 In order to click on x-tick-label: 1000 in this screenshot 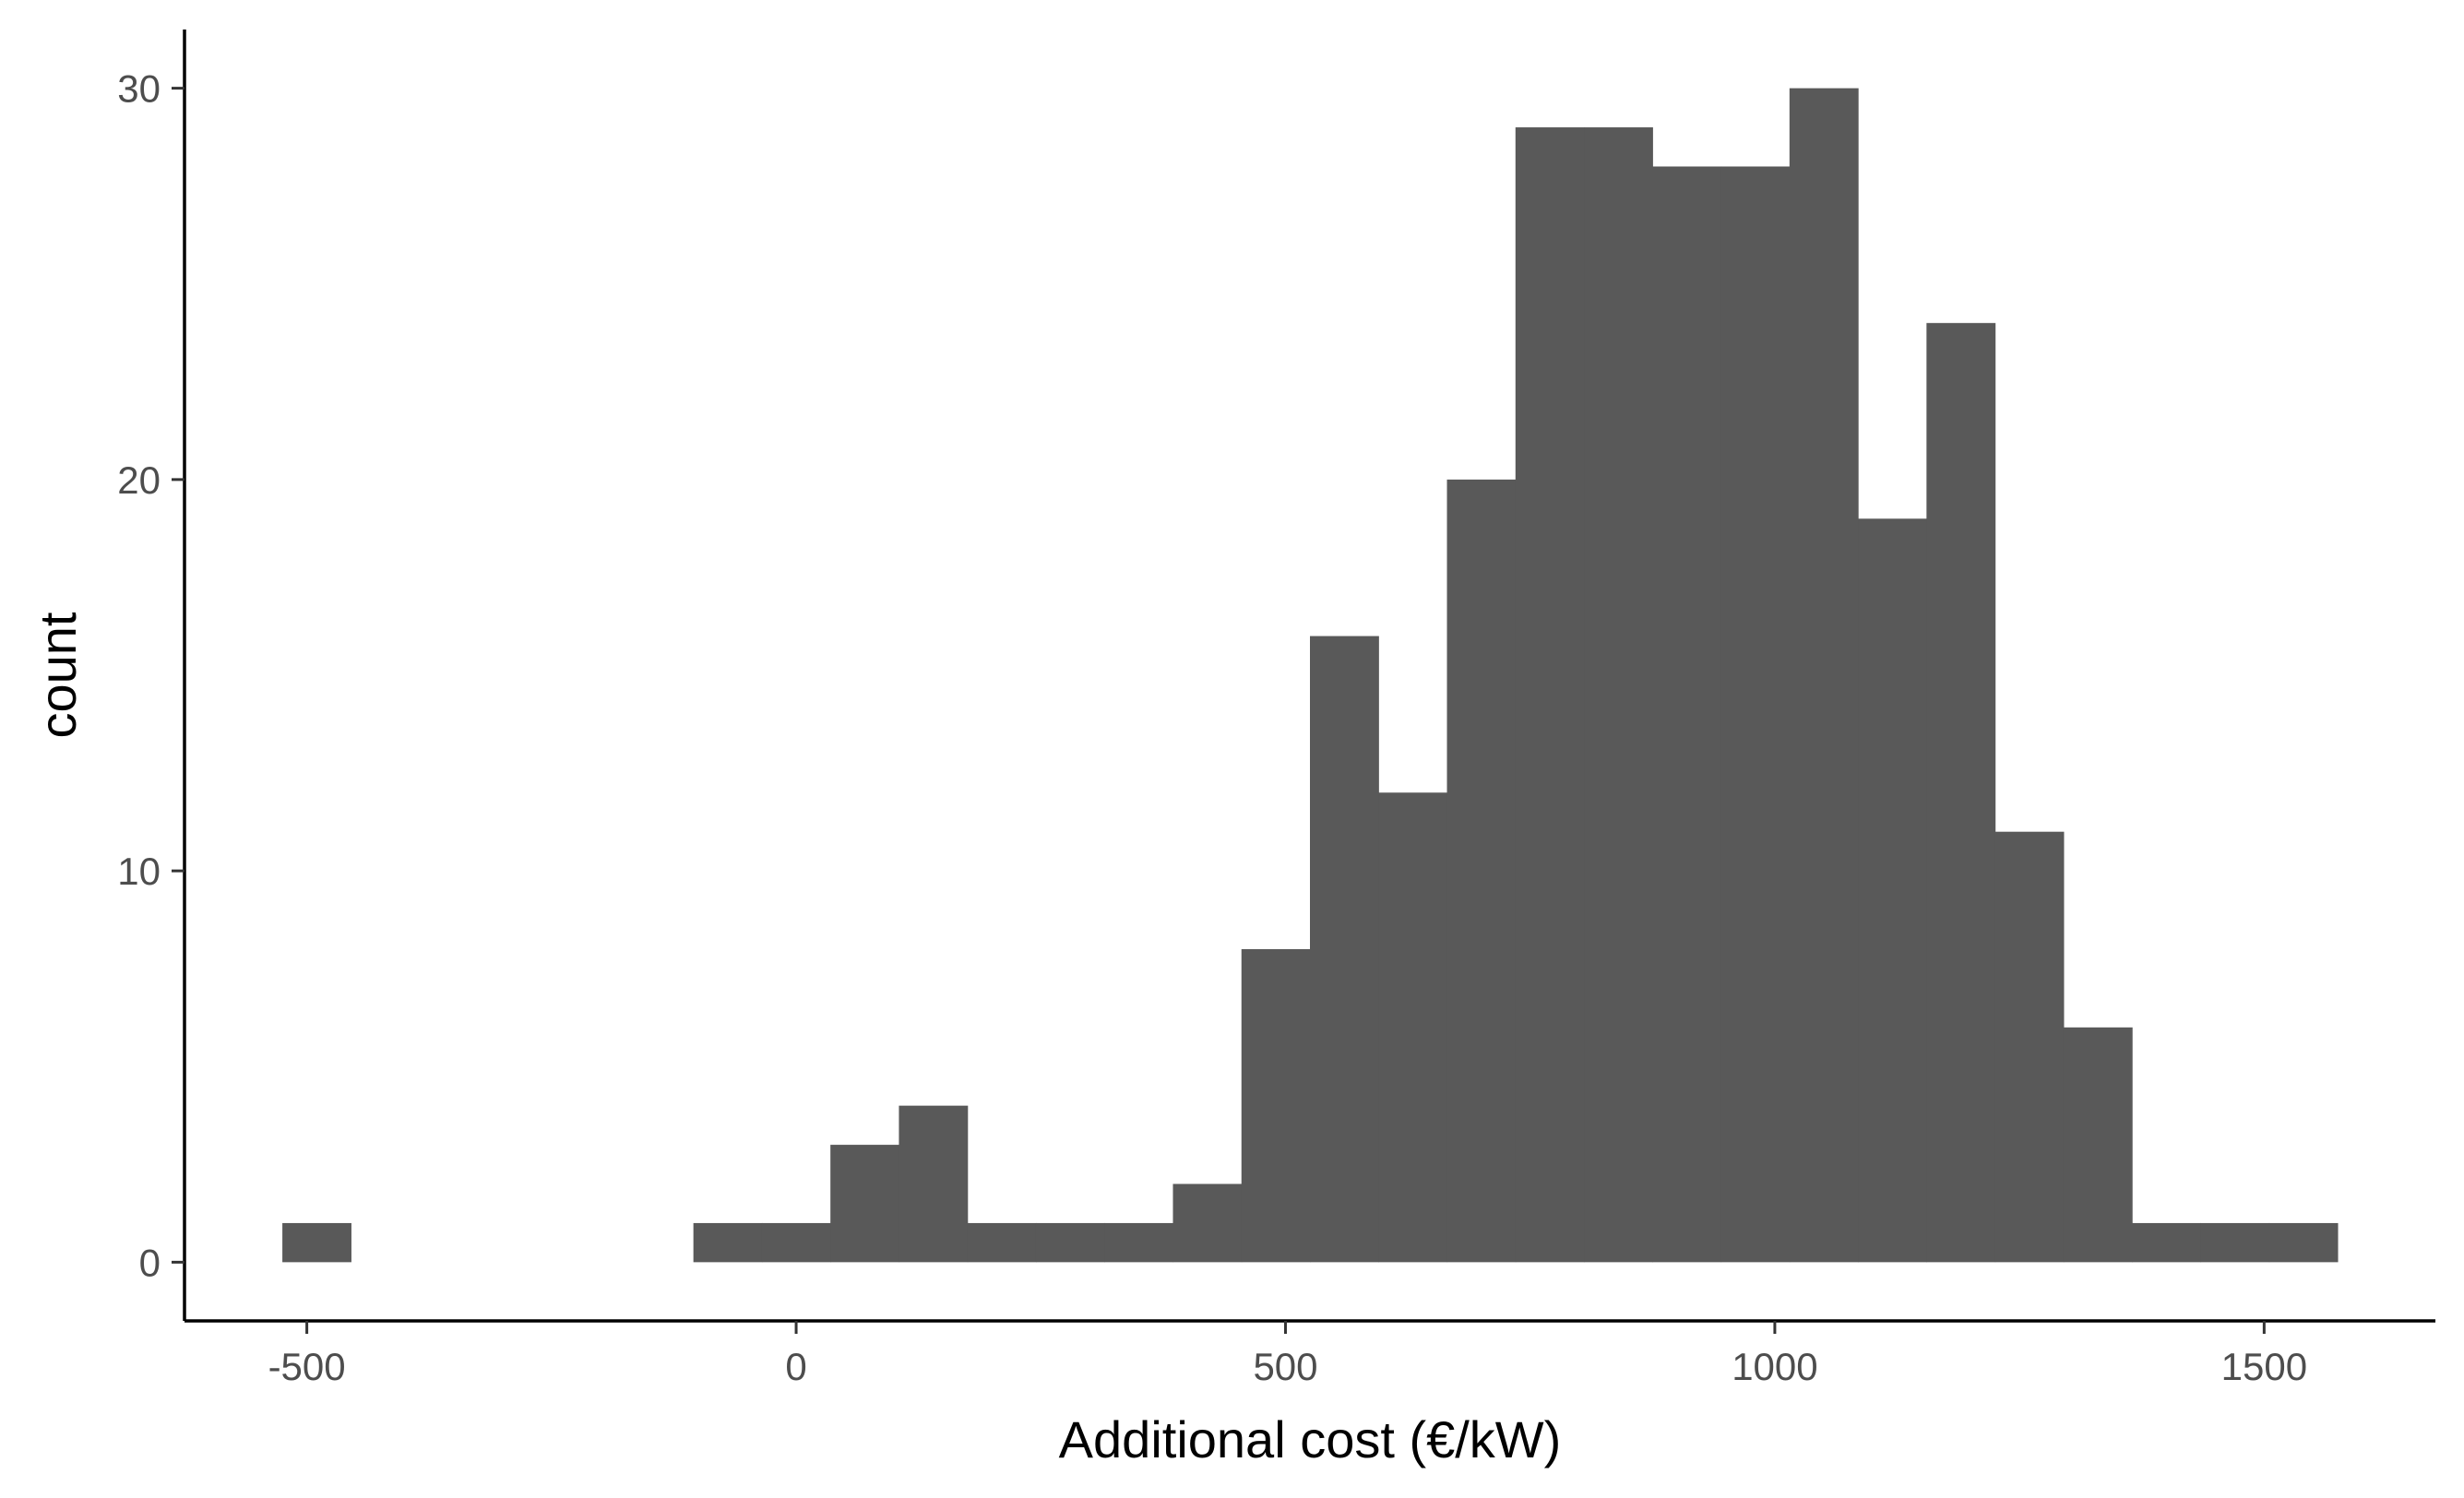, I will do `click(1774, 1366)`.